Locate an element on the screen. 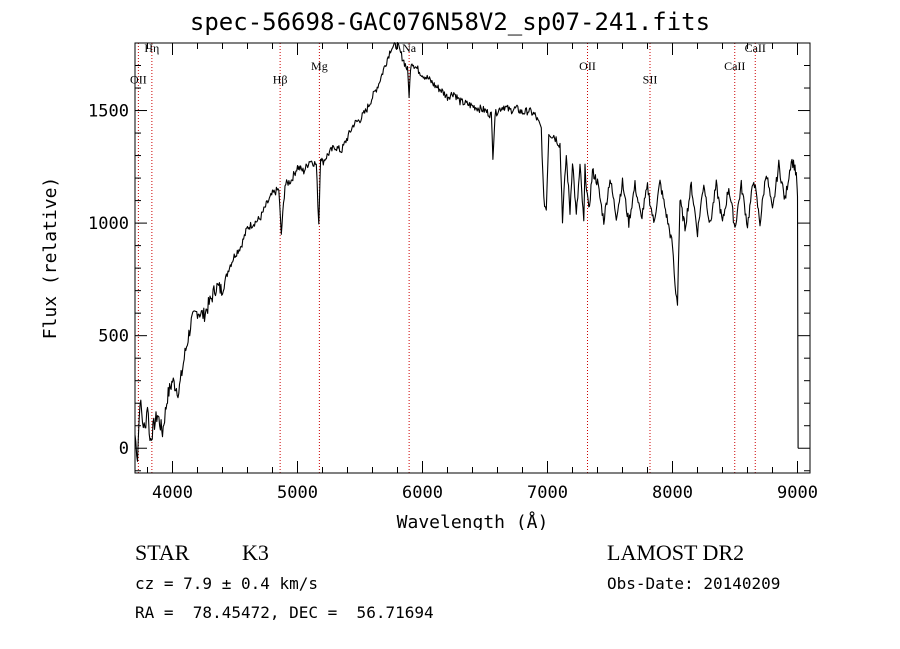 The image size is (900, 649). coordinates-text: RA = 78.45472, DEC = 56.71694 is located at coordinates (284, 612).